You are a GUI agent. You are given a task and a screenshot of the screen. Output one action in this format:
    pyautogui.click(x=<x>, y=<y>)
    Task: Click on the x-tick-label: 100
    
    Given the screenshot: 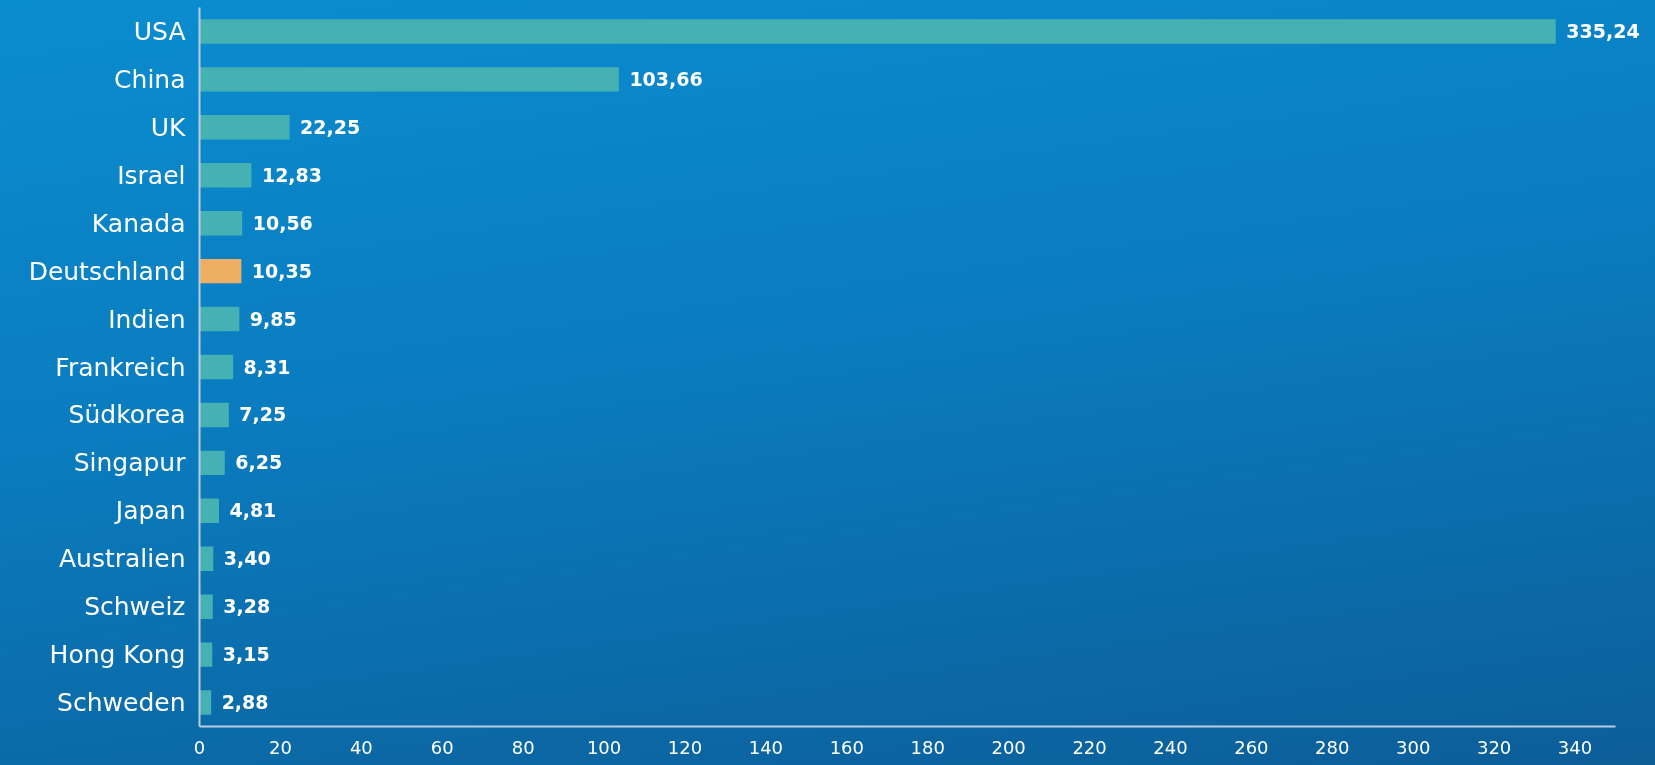 What is the action you would take?
    pyautogui.click(x=604, y=747)
    